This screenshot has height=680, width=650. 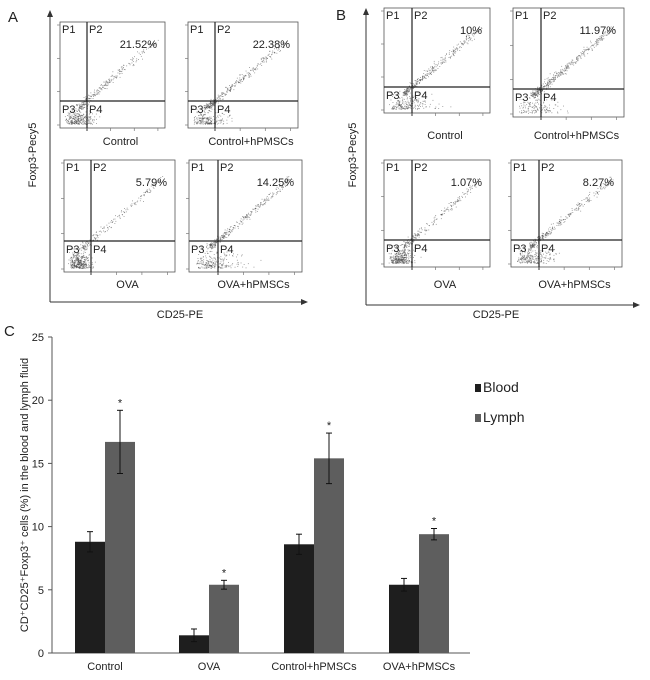 What do you see at coordinates (41, 591) in the screenshot?
I see `y-tick-label: 5` at bounding box center [41, 591].